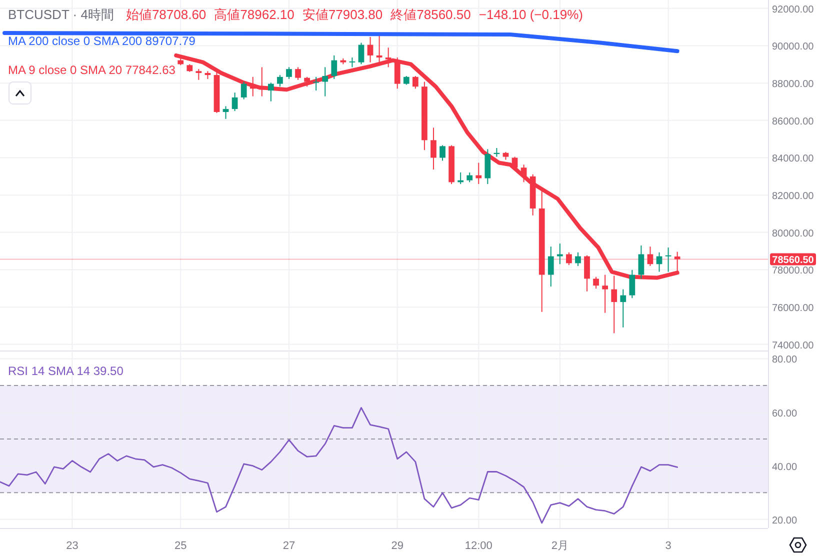 The image size is (817, 560). What do you see at coordinates (785, 414) in the screenshot?
I see `y-tick-label: 60.00` at bounding box center [785, 414].